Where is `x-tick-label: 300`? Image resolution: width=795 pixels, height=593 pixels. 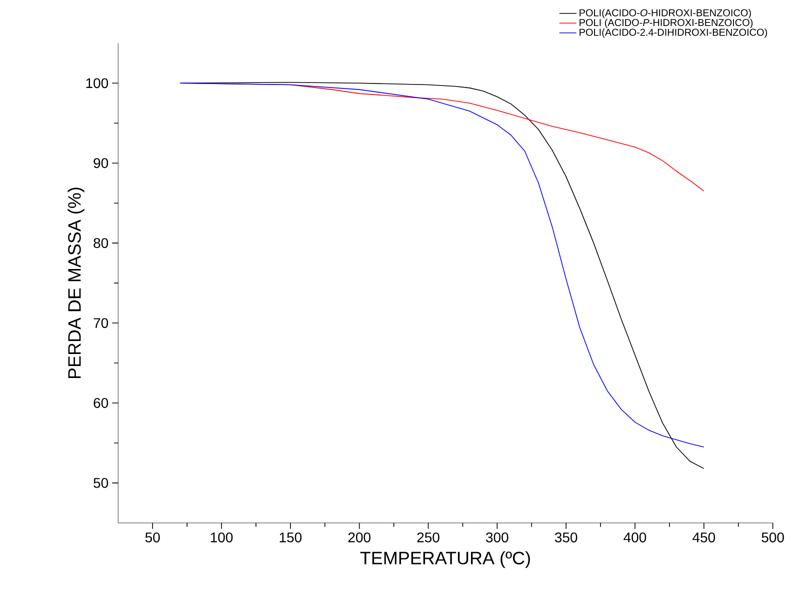
x-tick-label: 300 is located at coordinates (497, 537).